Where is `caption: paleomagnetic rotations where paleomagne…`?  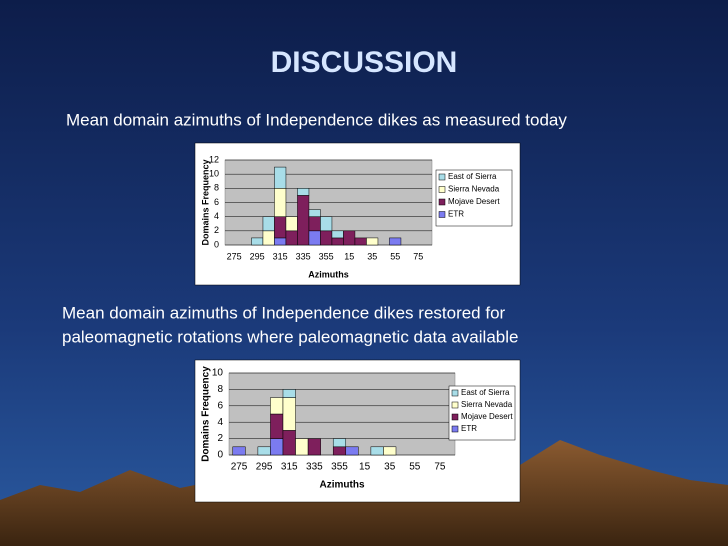
caption: paleomagnetic rotations where paleomagne… is located at coordinates (290, 336).